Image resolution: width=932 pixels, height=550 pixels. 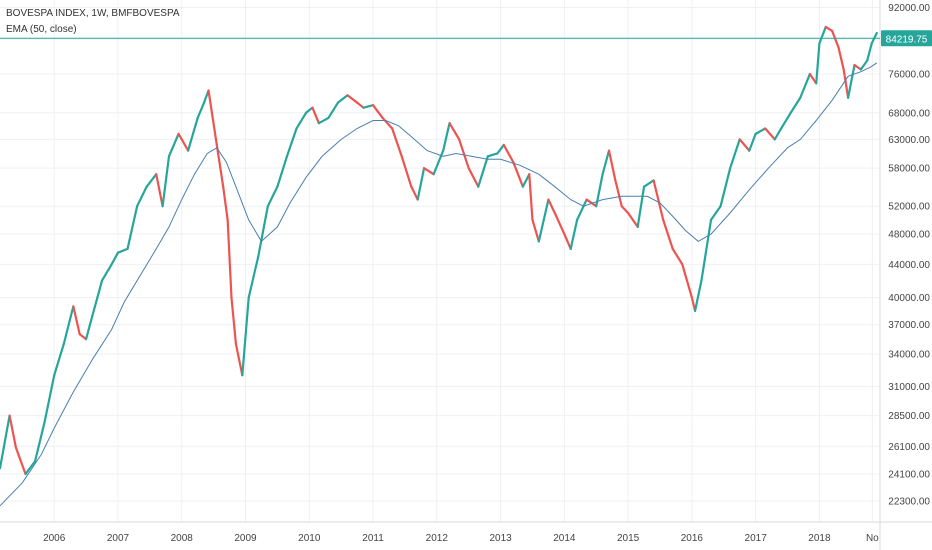 I want to click on x-tick-label: 2012, so click(x=437, y=538).